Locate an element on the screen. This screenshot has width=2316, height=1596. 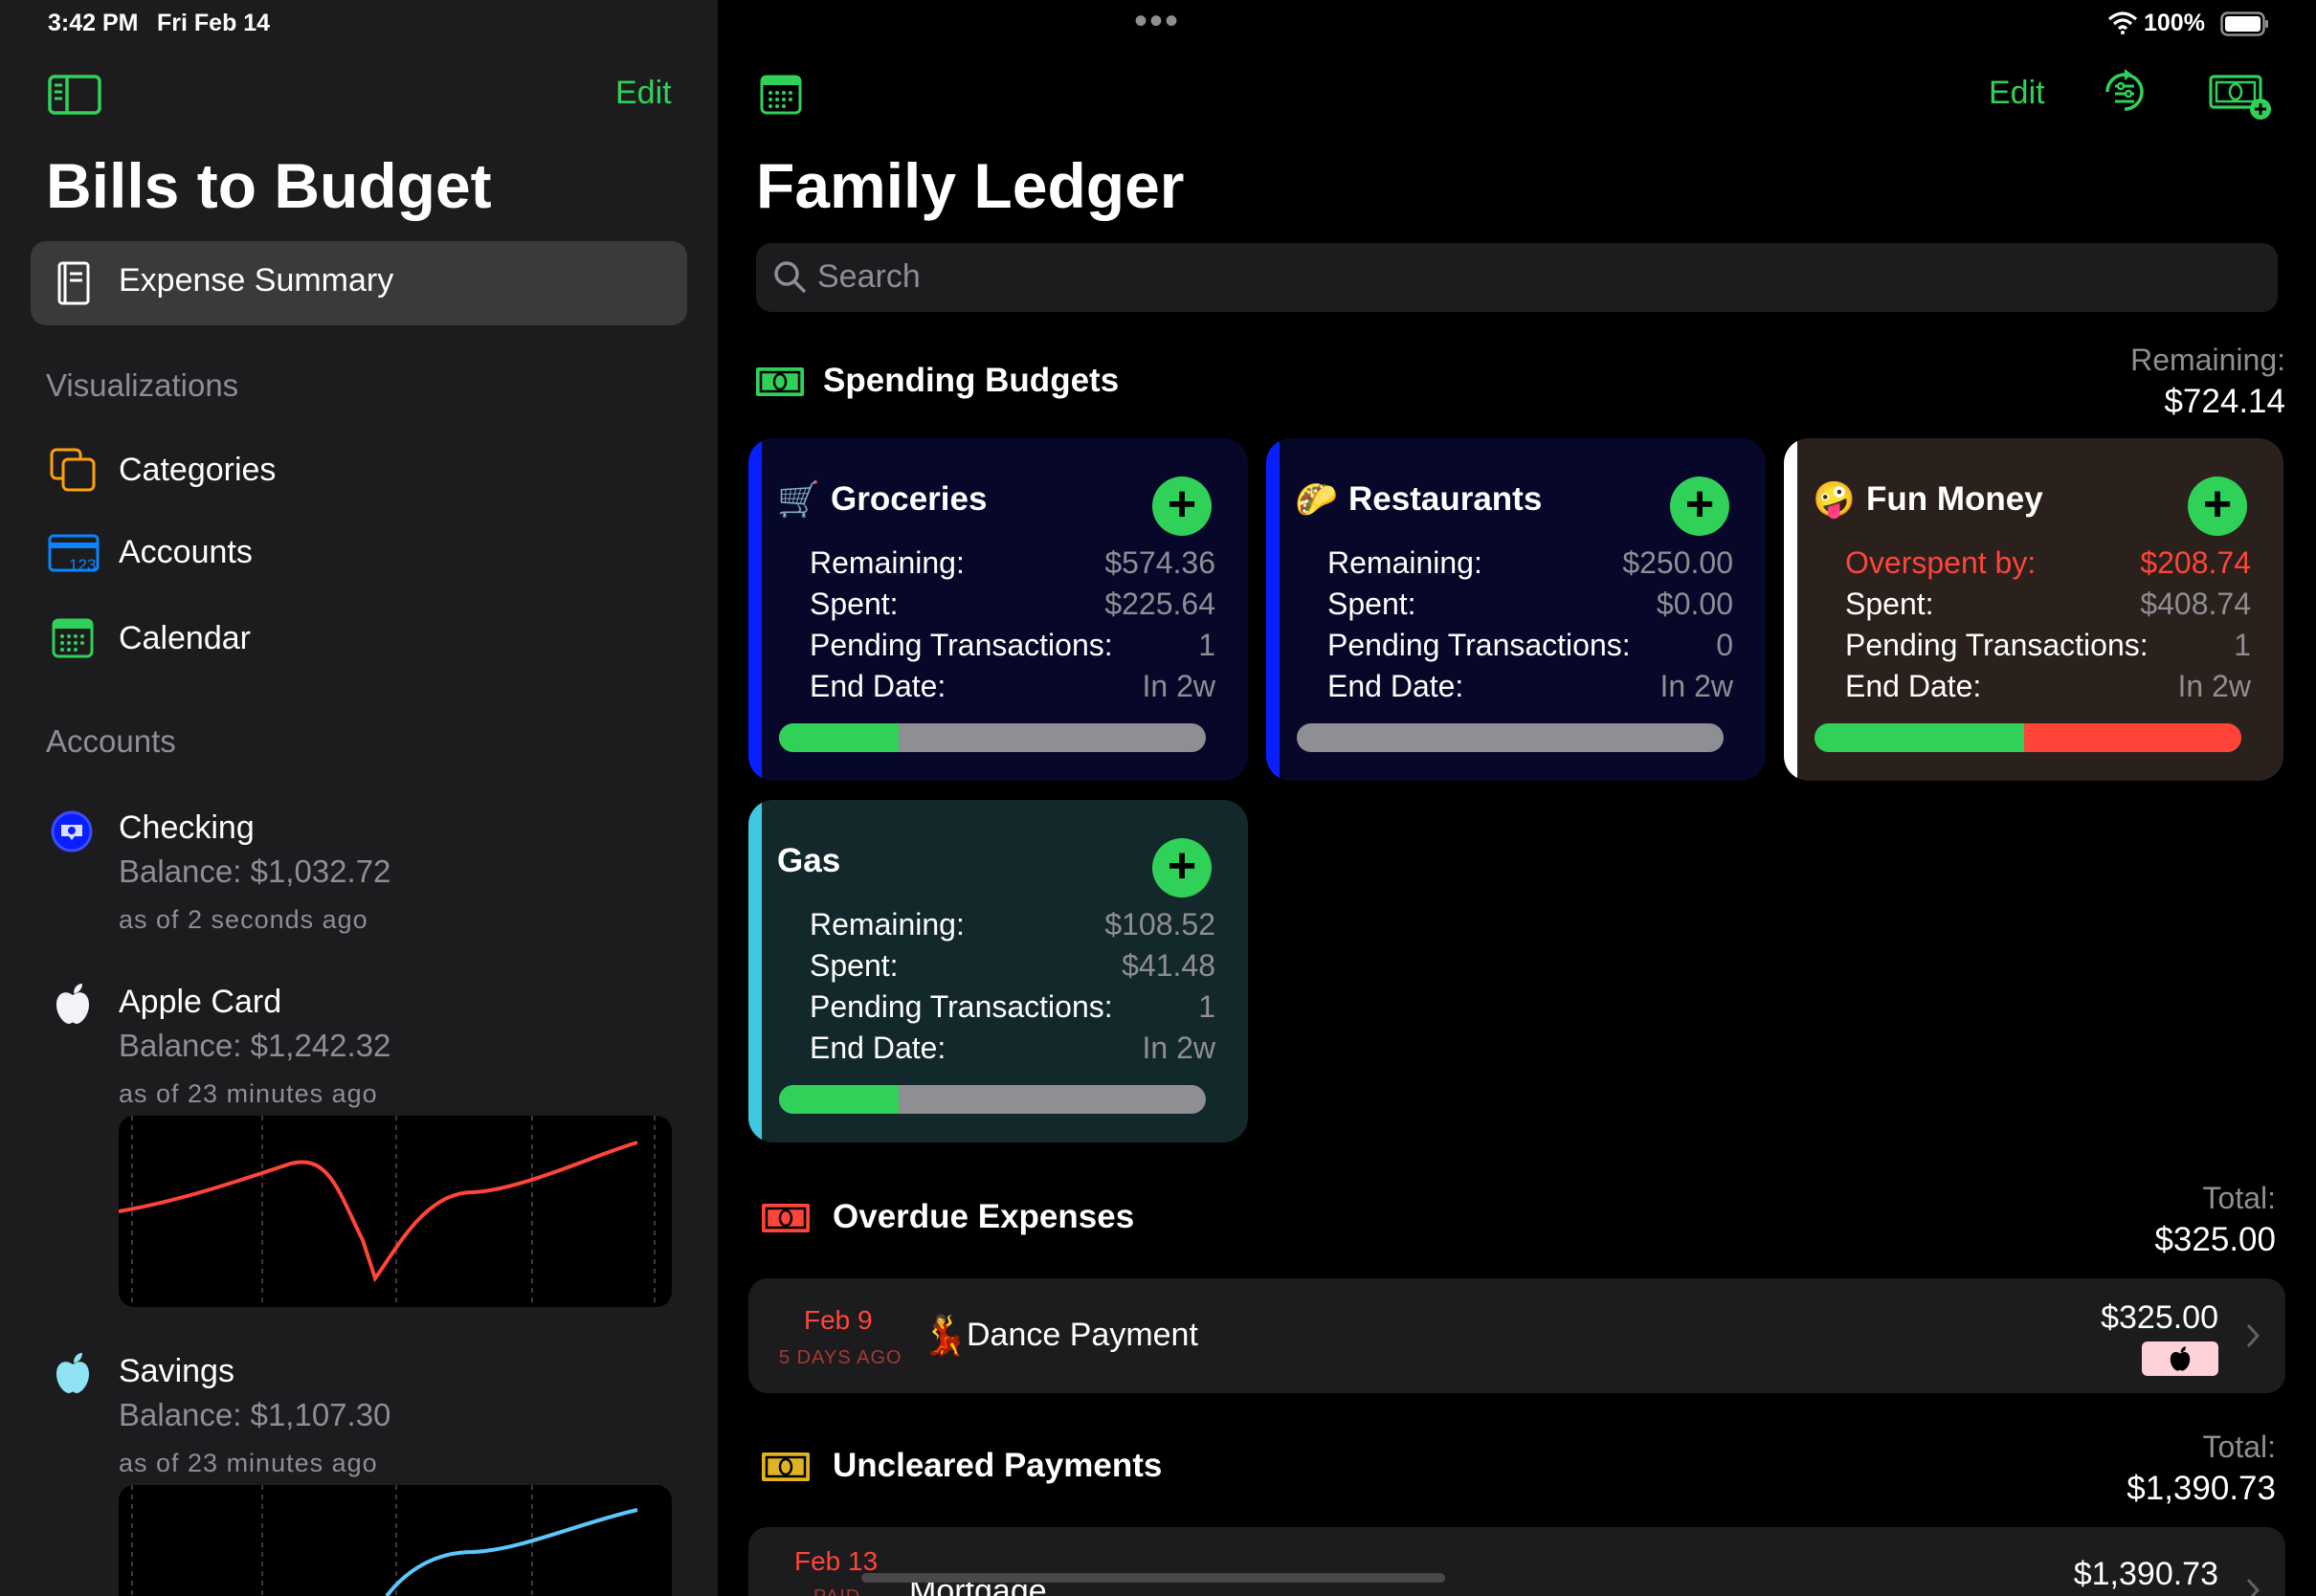
row-label: Spent: is located at coordinates (1372, 604).